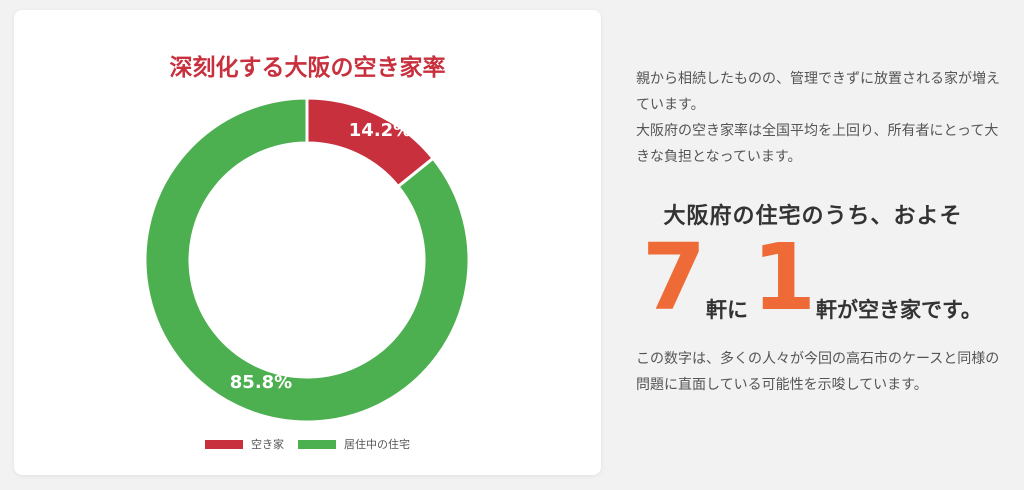  I want to click on legend-label-occupied: 居住中の住宅, so click(377, 444).